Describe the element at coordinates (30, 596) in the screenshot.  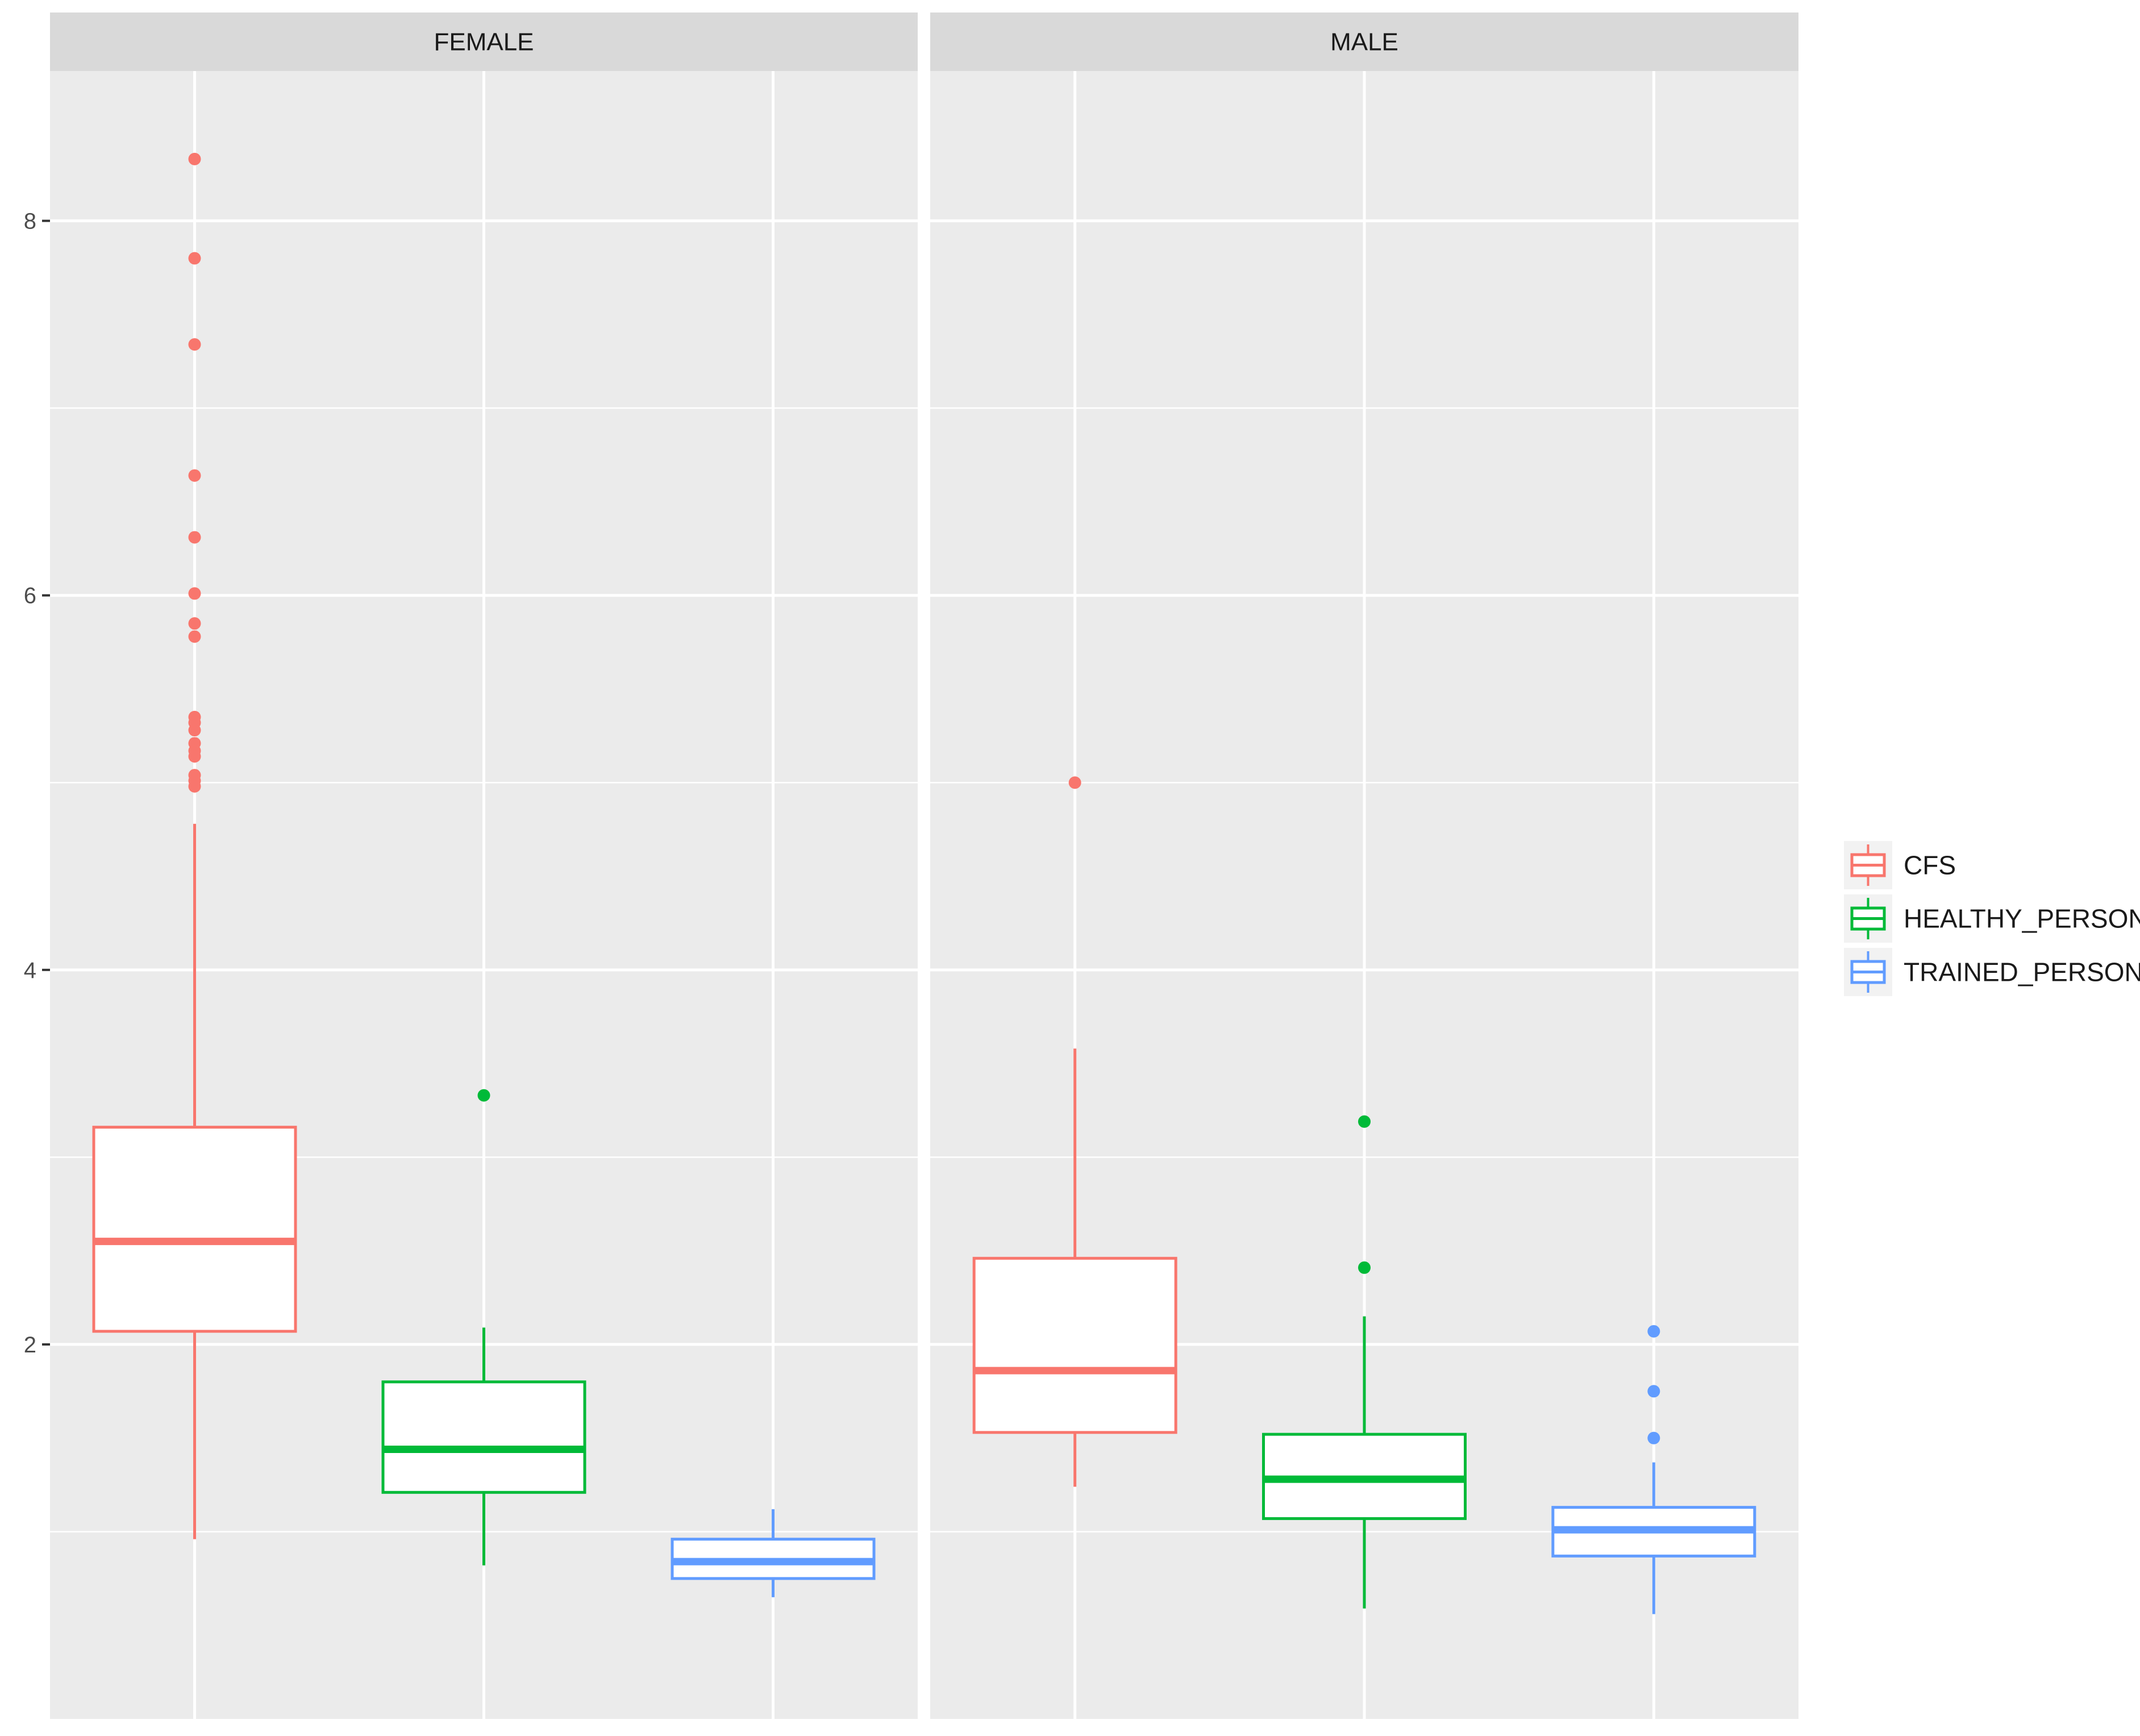
I see `y-tick-label: 6` at that location.